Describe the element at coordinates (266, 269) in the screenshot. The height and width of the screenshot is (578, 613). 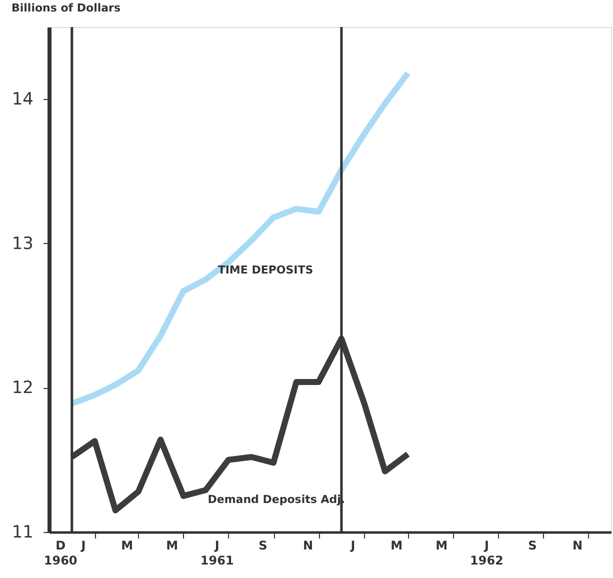
I see `series-label: TIME DEPOSITS` at that location.